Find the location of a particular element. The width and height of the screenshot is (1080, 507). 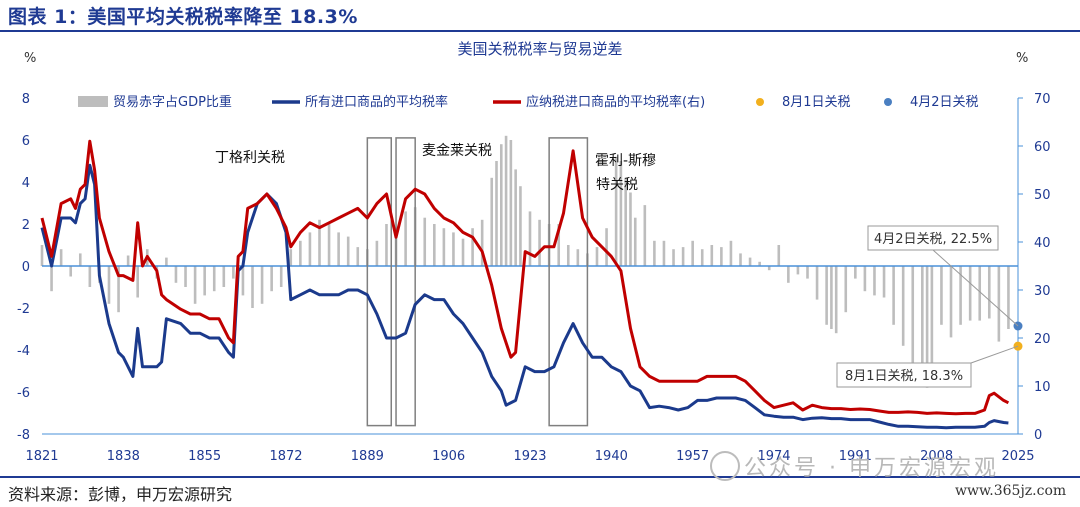

y-left-tick-label: 6 is located at coordinates (26, 141).